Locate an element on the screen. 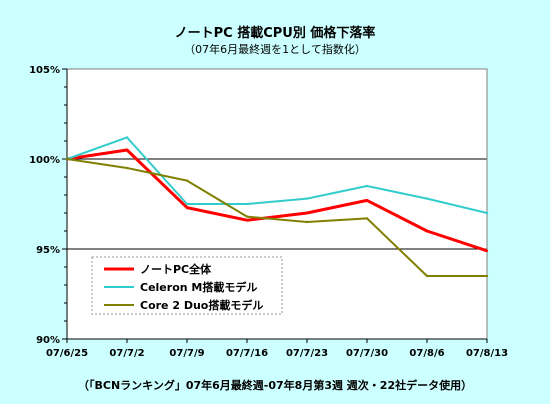  x-tick-label: 07/7/30 is located at coordinates (367, 353).